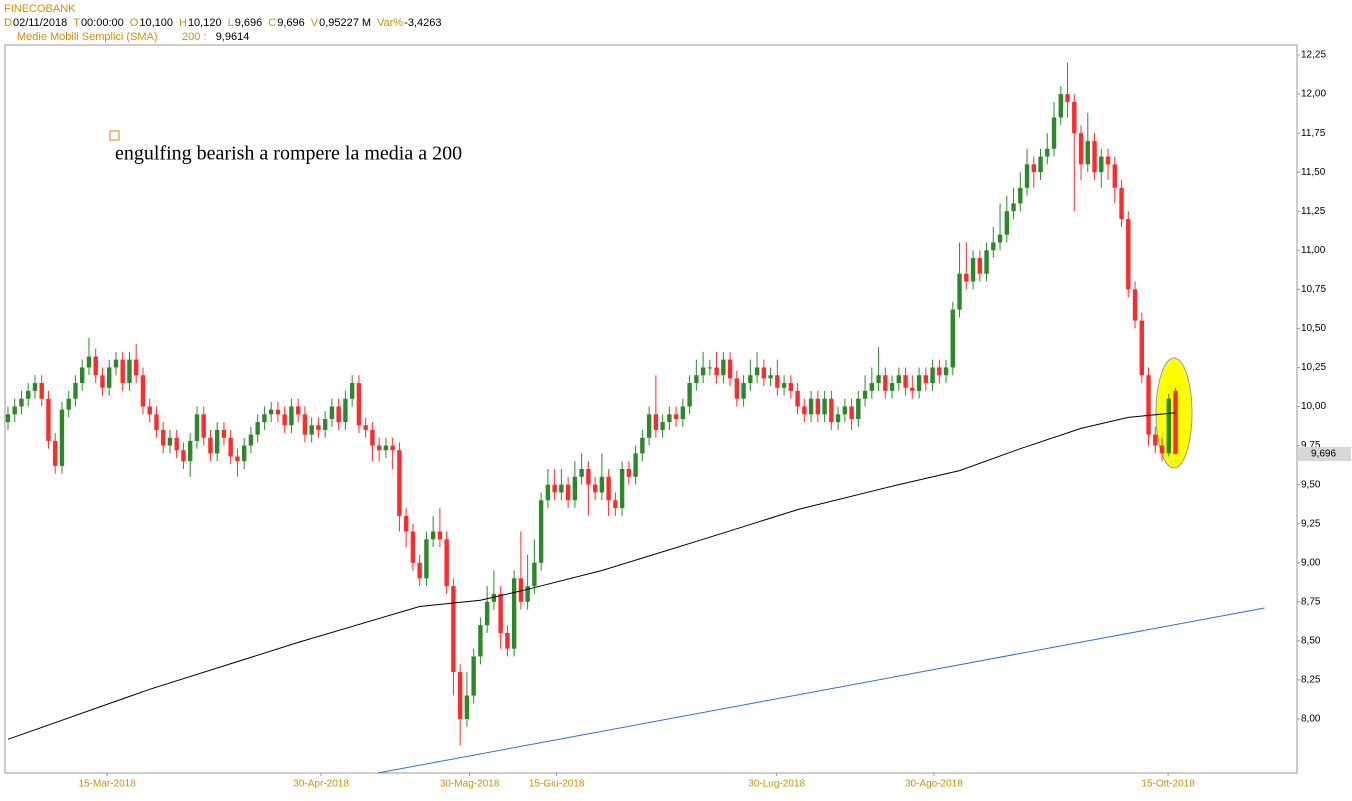 The image size is (1352, 801). What do you see at coordinates (40, 9) in the screenshot?
I see `symbol: FINECOBANK` at bounding box center [40, 9].